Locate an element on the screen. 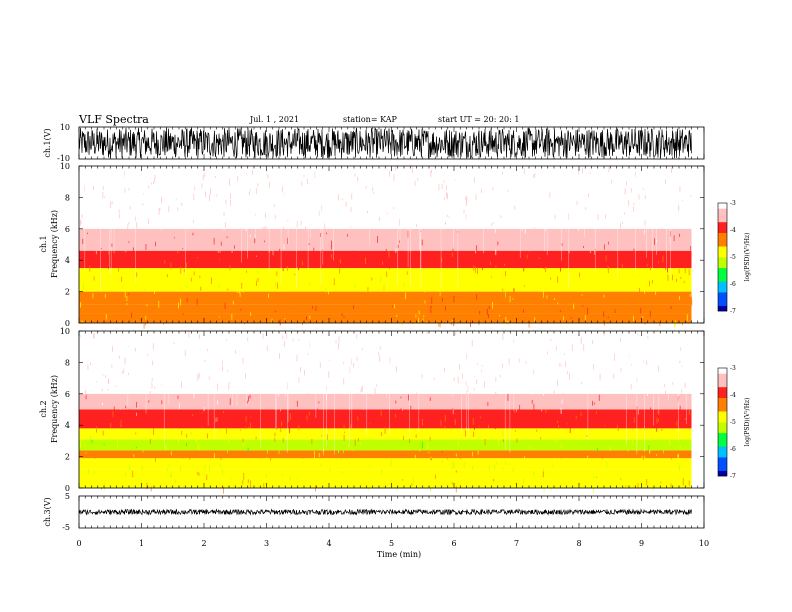 This screenshot has width=792, height=612. ch2-spec-ytick-3: 6 is located at coordinates (67, 394).